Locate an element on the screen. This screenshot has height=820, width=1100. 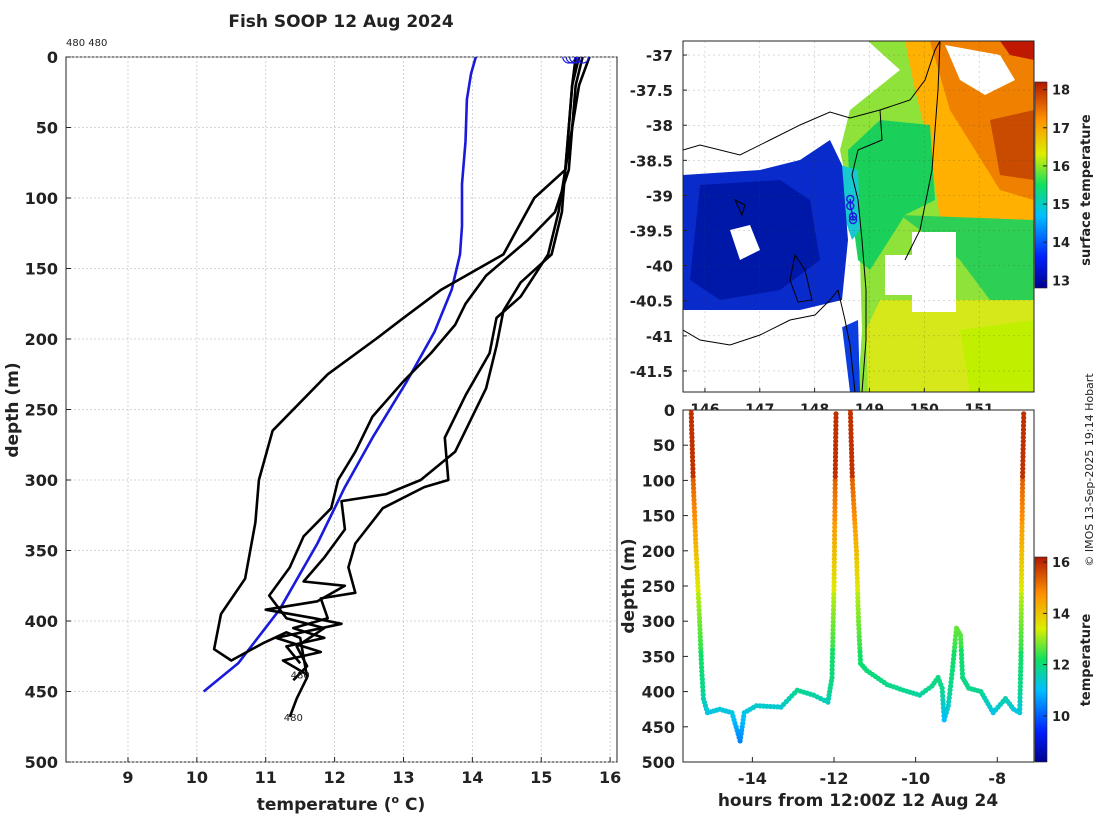
sst-colorbar-tick-label: 17 is located at coordinates (1061, 129).